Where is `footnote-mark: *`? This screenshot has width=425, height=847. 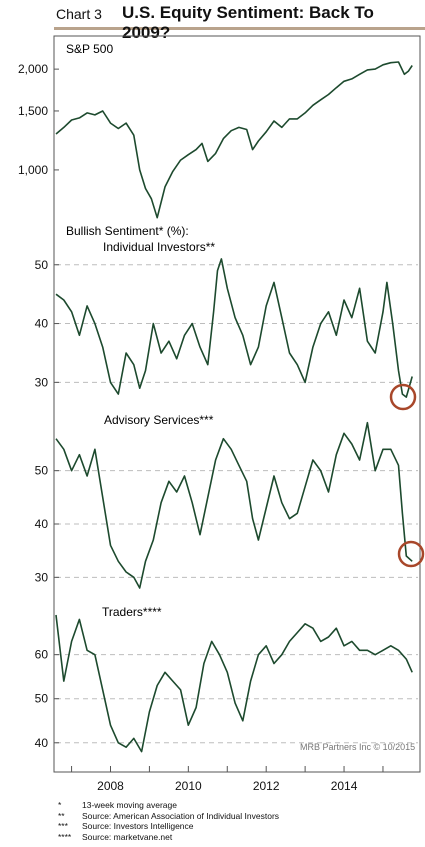 footnote-mark: * is located at coordinates (60, 805).